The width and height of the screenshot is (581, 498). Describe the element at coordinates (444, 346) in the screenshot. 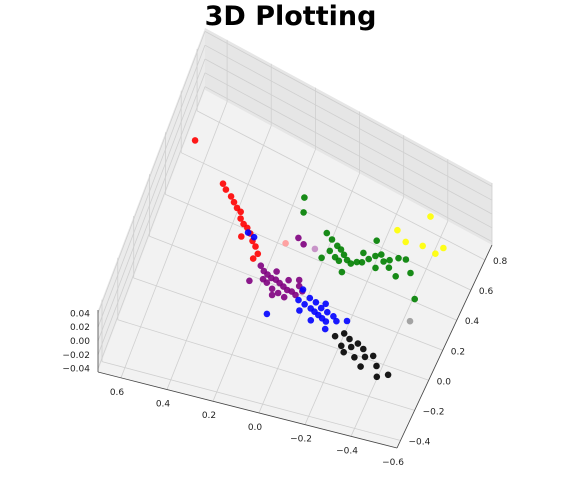

I see `y-axis-line` at that location.